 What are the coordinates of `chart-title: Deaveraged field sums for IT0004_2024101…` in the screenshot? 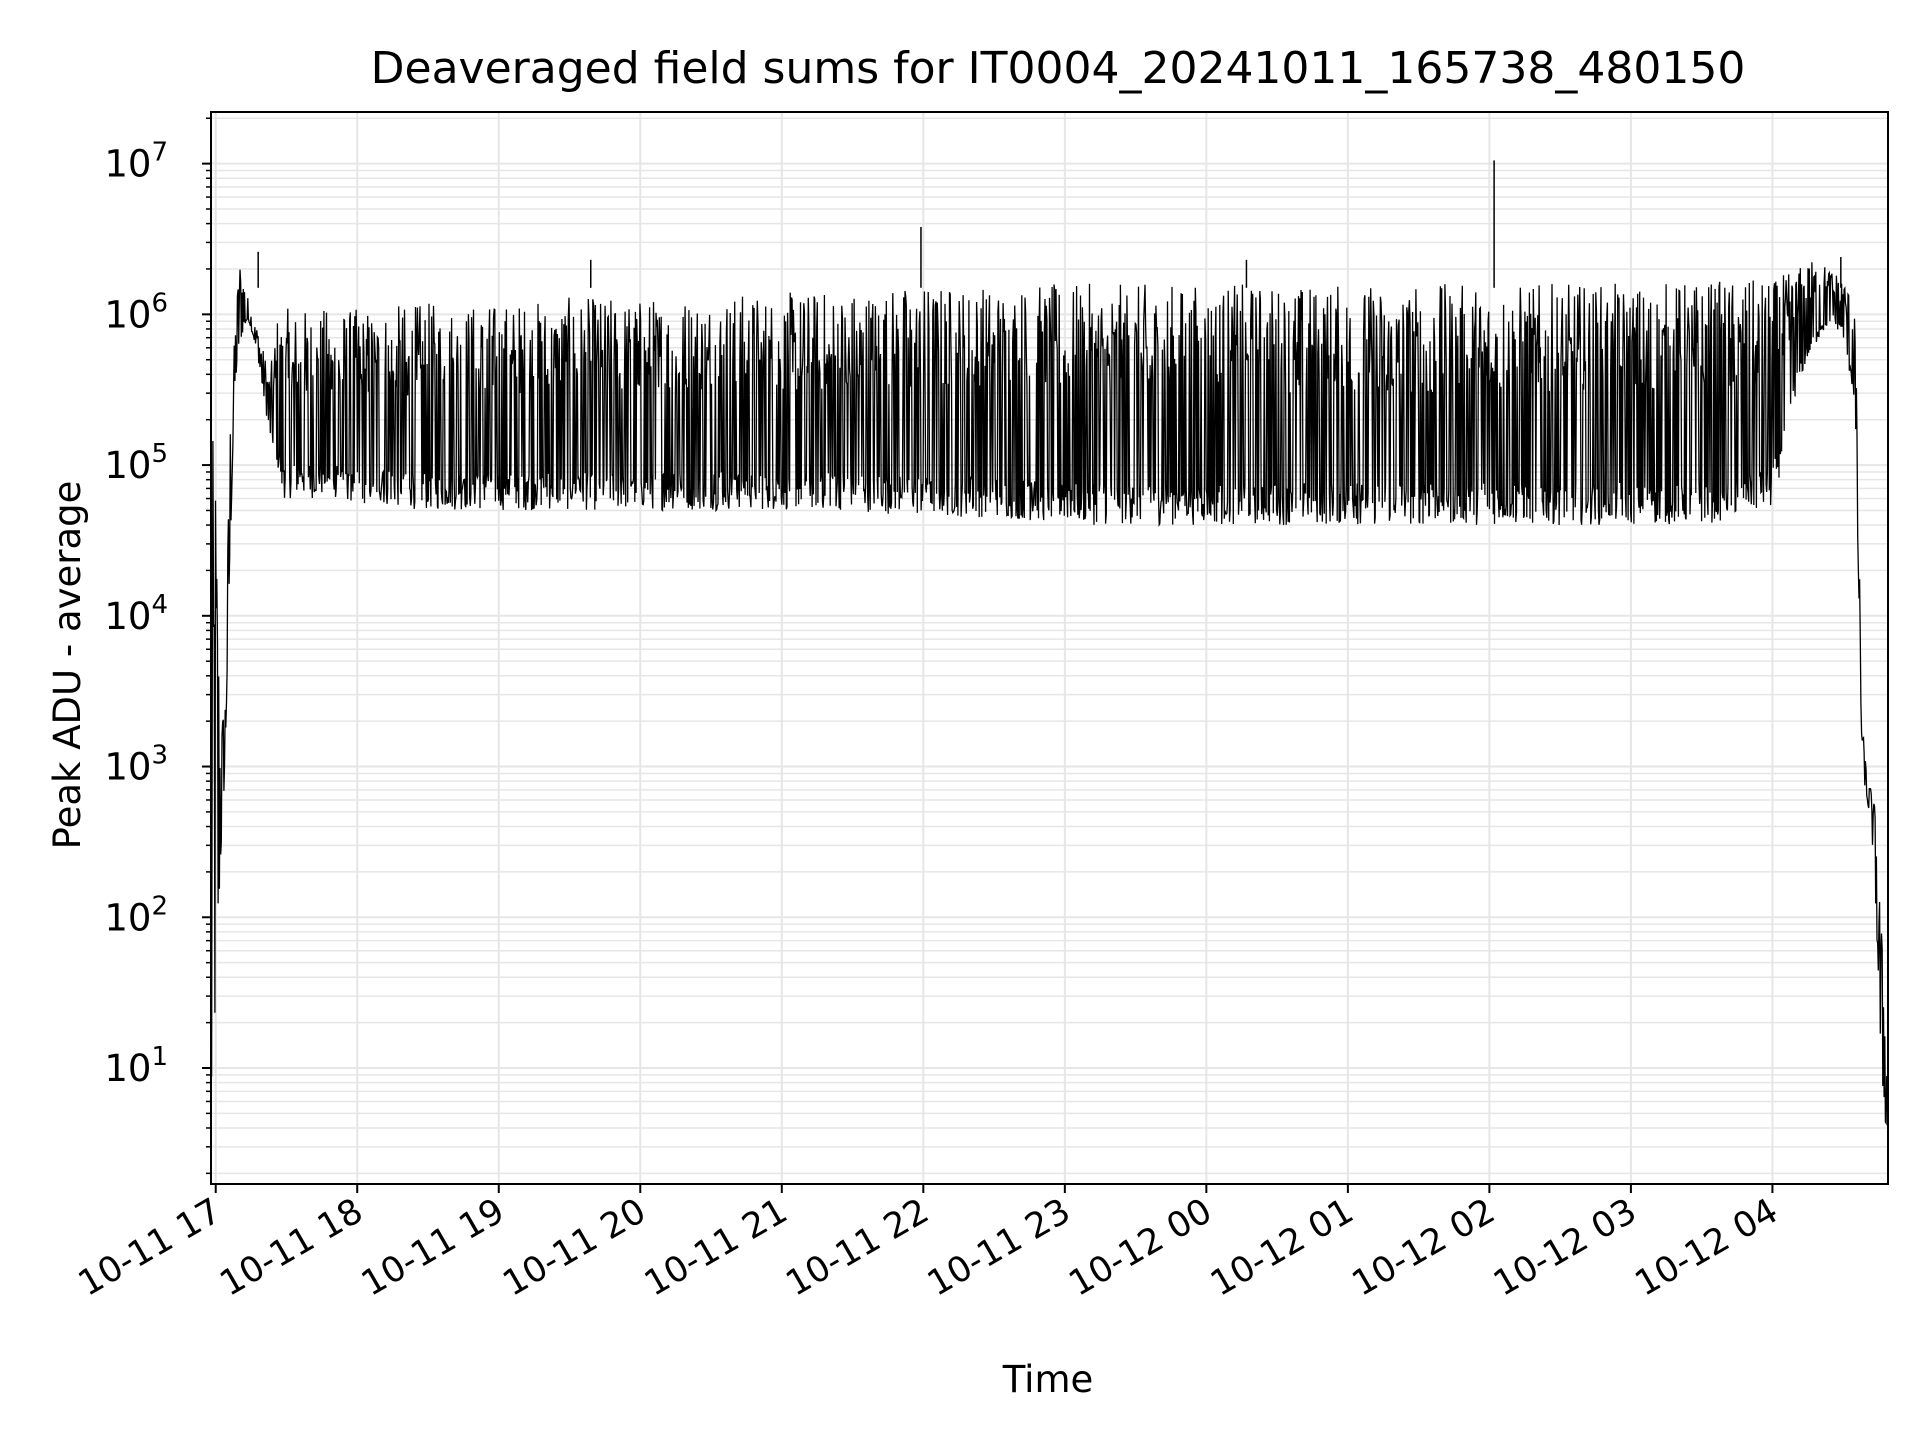 It's located at (1058, 68).